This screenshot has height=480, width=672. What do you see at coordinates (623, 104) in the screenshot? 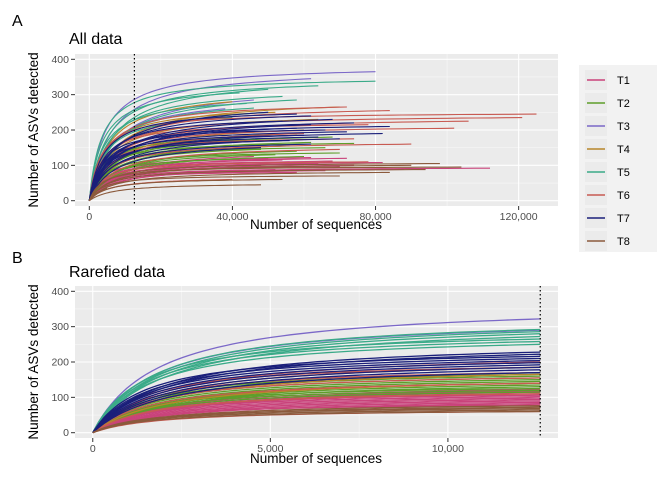
I see `legend-label: T2` at bounding box center [623, 104].